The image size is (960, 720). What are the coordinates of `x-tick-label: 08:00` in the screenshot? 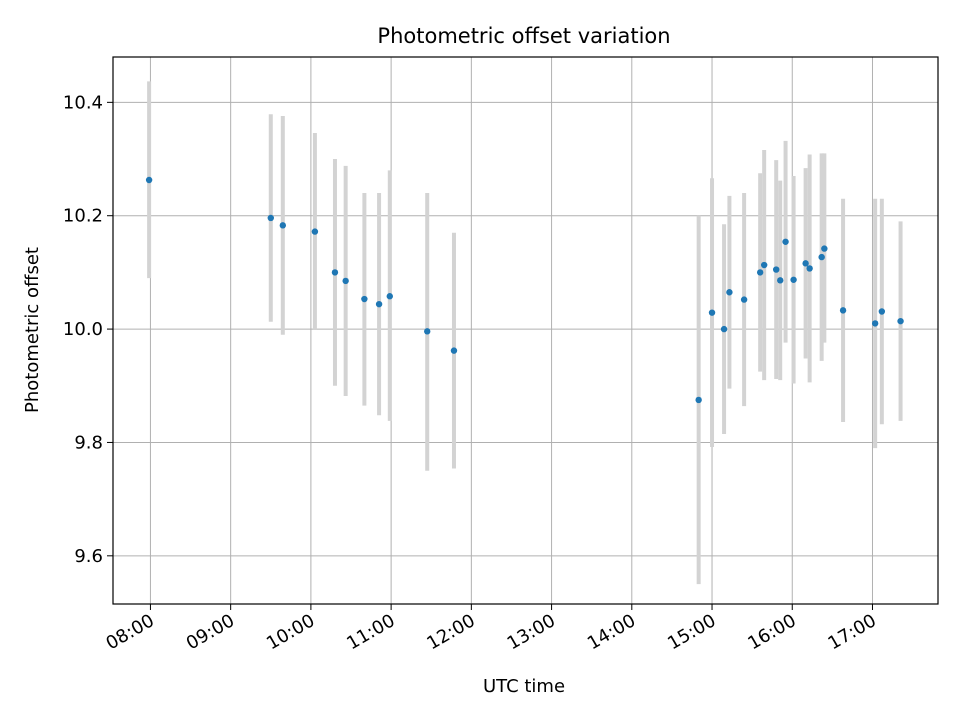 It's located at (130, 632).